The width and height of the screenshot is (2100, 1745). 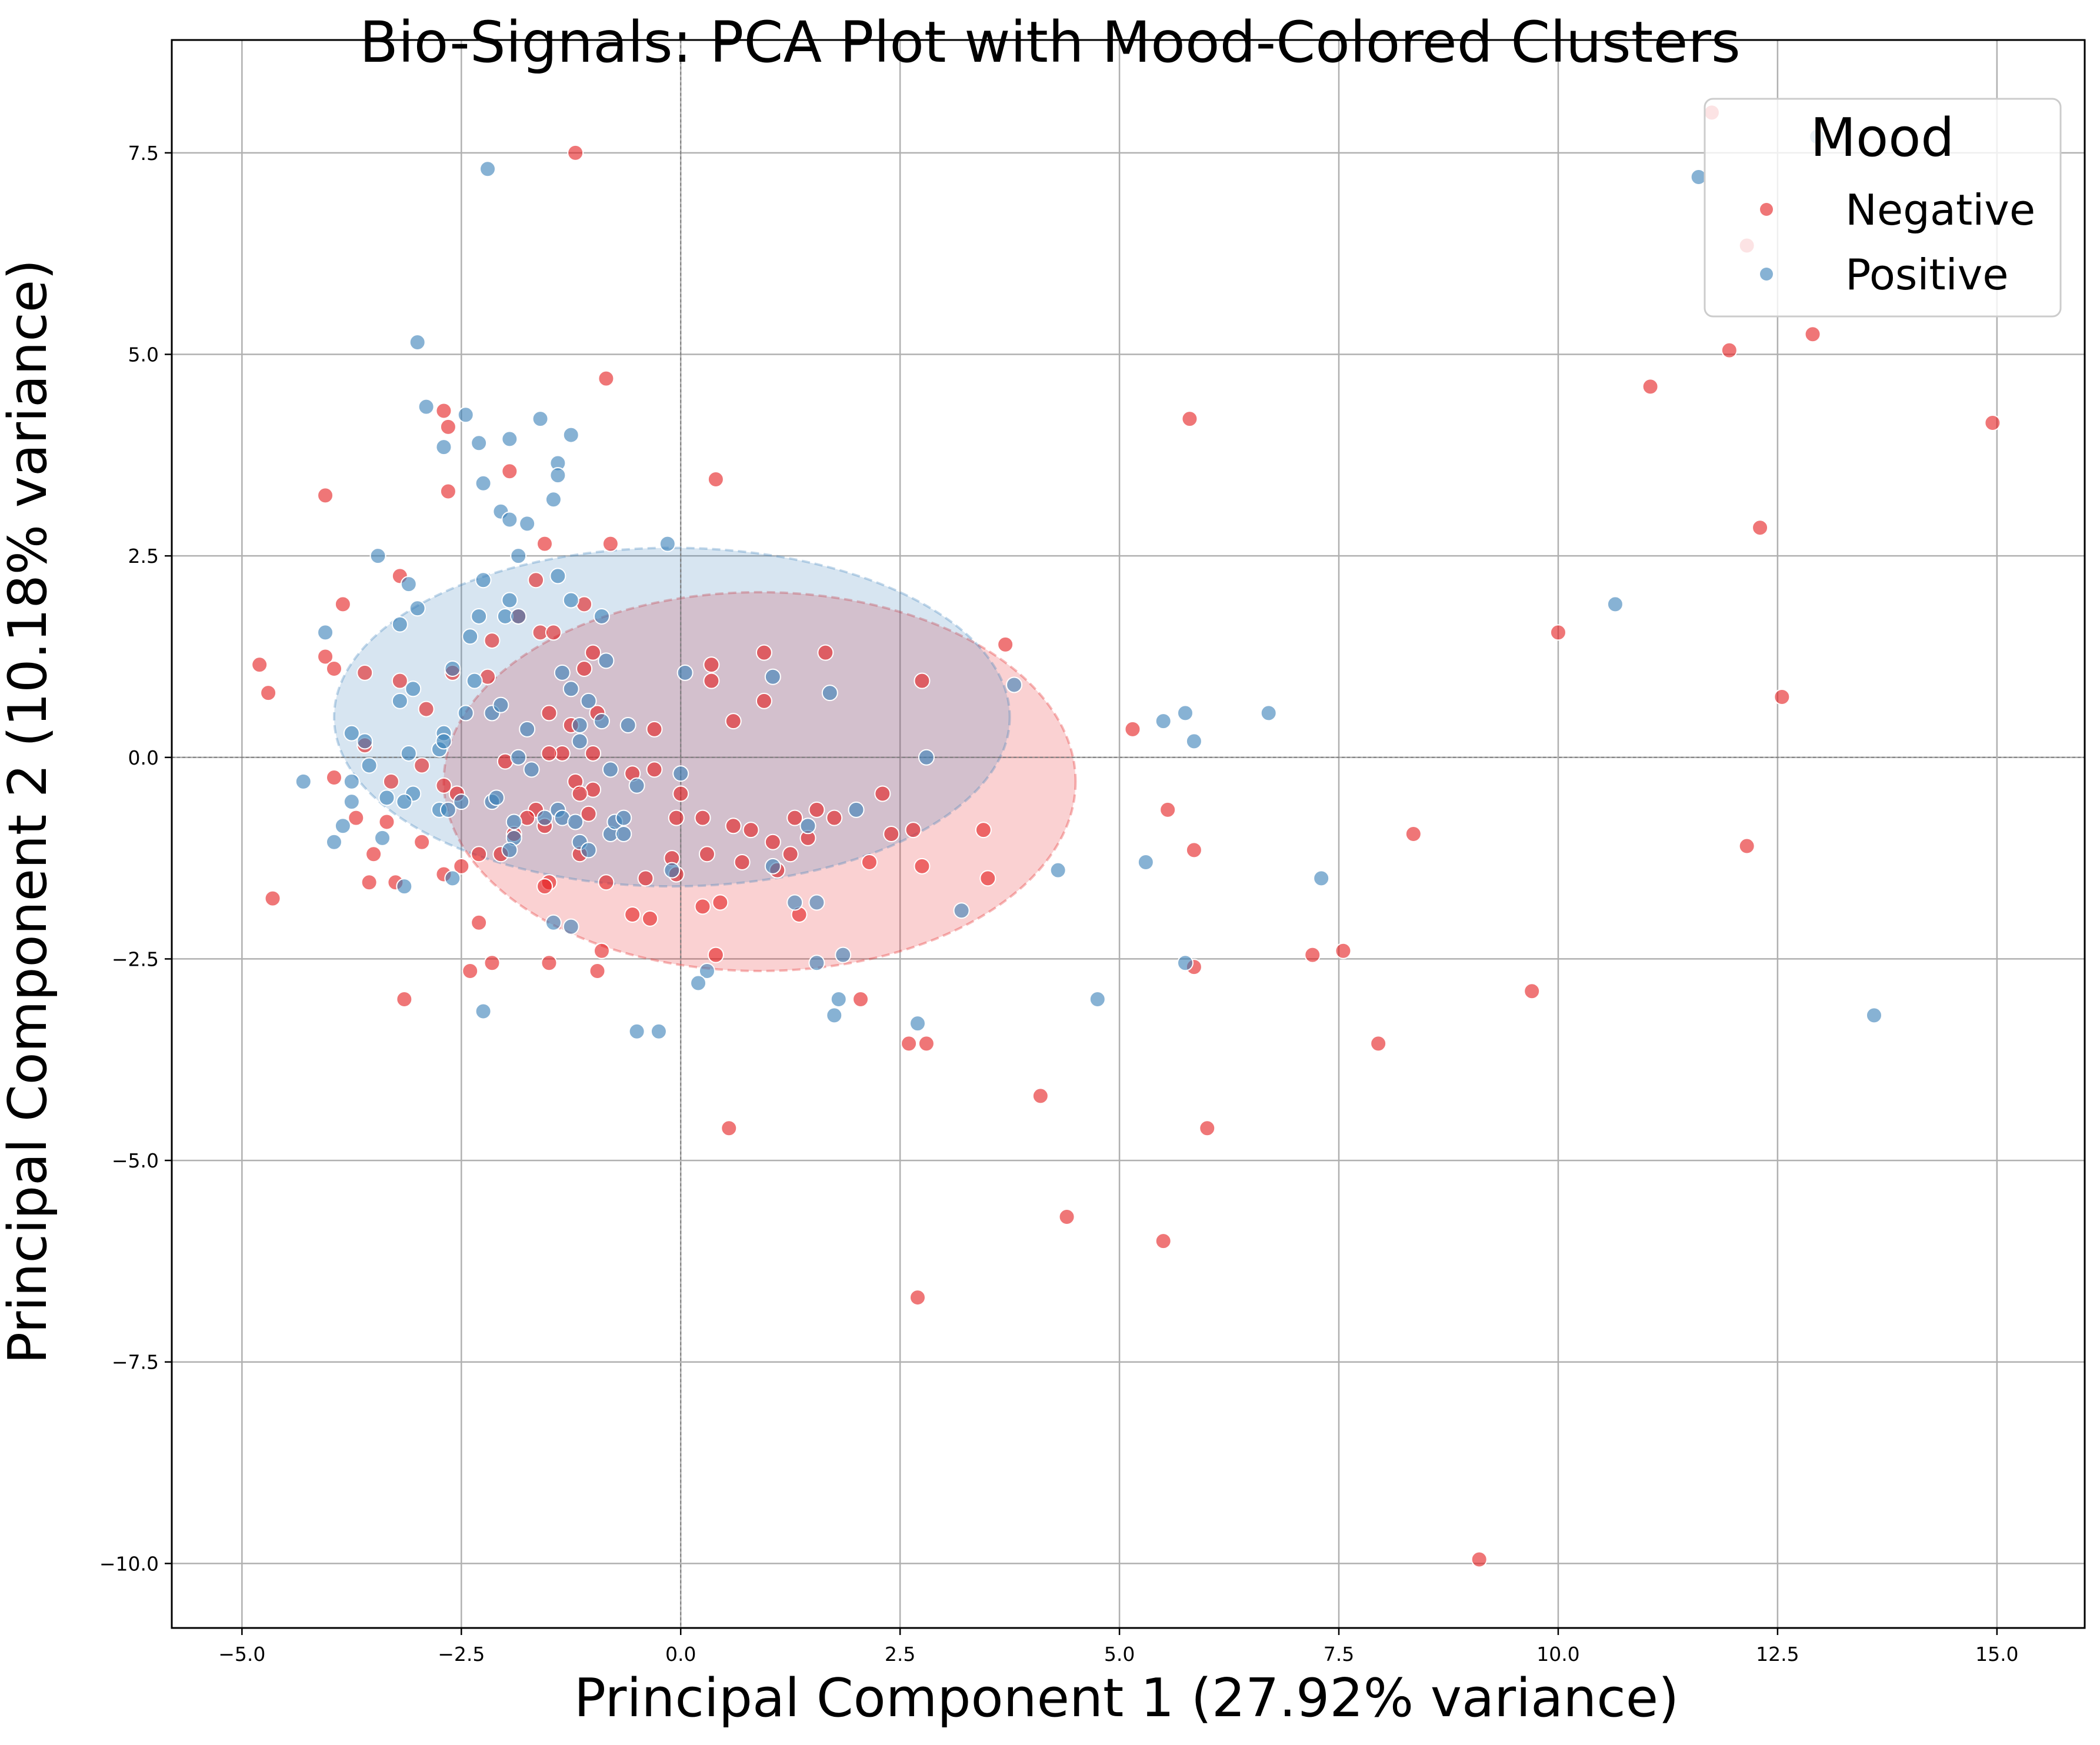 I want to click on x-tick-label: 2.5, so click(x=900, y=1654).